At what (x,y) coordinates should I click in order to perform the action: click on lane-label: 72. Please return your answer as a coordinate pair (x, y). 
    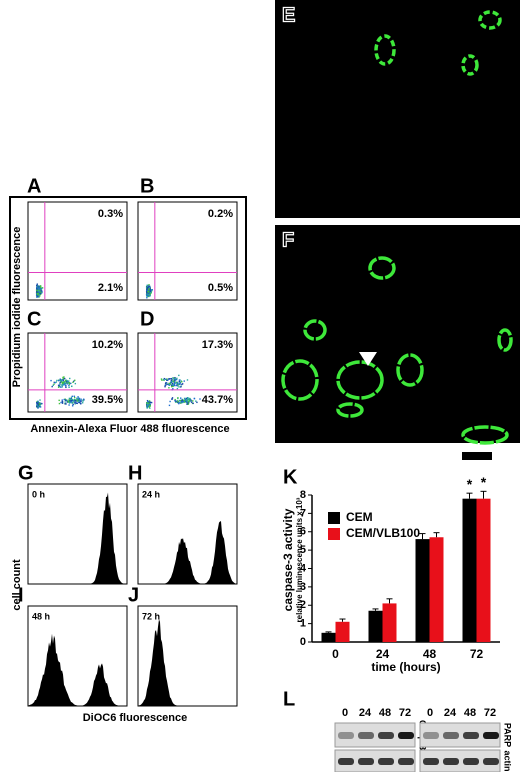
    Looking at the image, I should click on (405, 713).